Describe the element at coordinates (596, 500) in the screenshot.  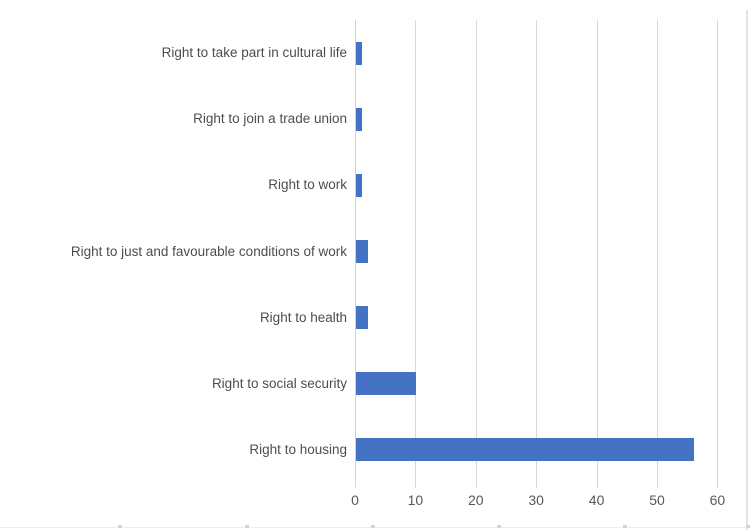
I see `x-axis-tick-label: 40` at that location.